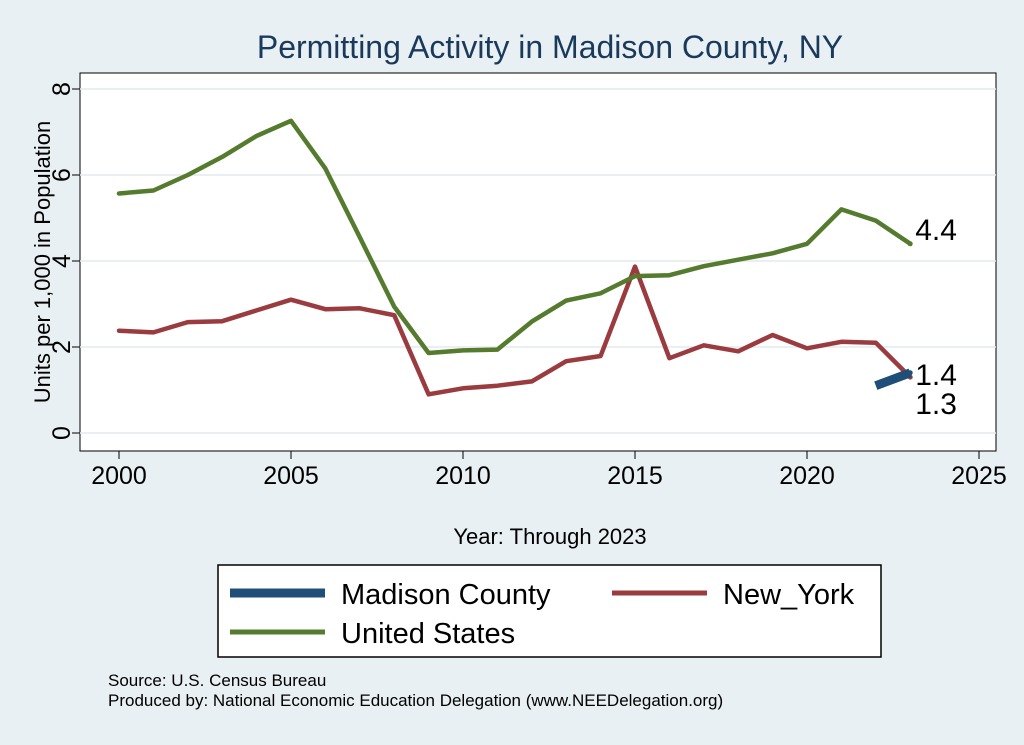 This screenshot has width=1024, height=745. I want to click on legend-label-madison-county: Madison County, so click(446, 595).